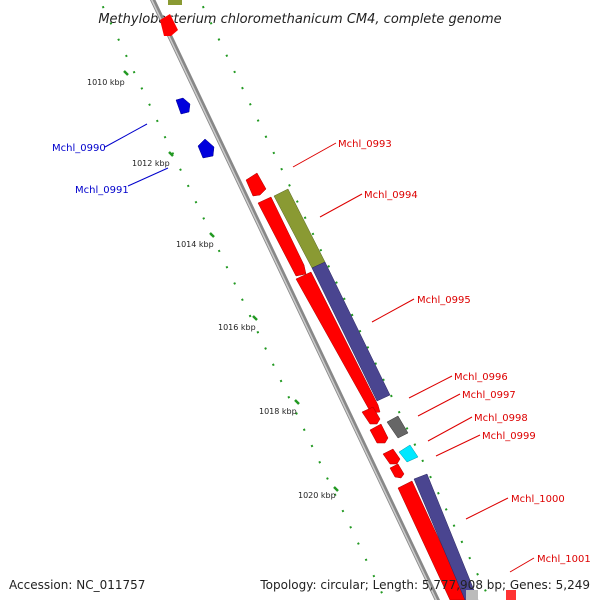 The height and width of the screenshot is (600, 600). Describe the element at coordinates (564, 559) in the screenshot. I see `gene-label-mchl-1001: Mchl_1001` at that location.